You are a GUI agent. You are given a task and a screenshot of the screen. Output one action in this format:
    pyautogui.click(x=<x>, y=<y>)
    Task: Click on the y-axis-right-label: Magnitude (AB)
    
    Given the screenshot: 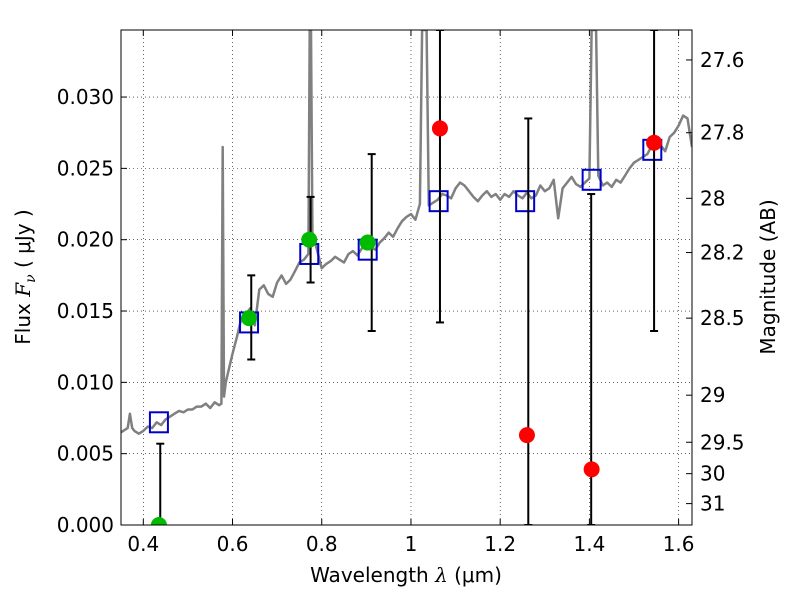 What is the action you would take?
    pyautogui.click(x=768, y=276)
    